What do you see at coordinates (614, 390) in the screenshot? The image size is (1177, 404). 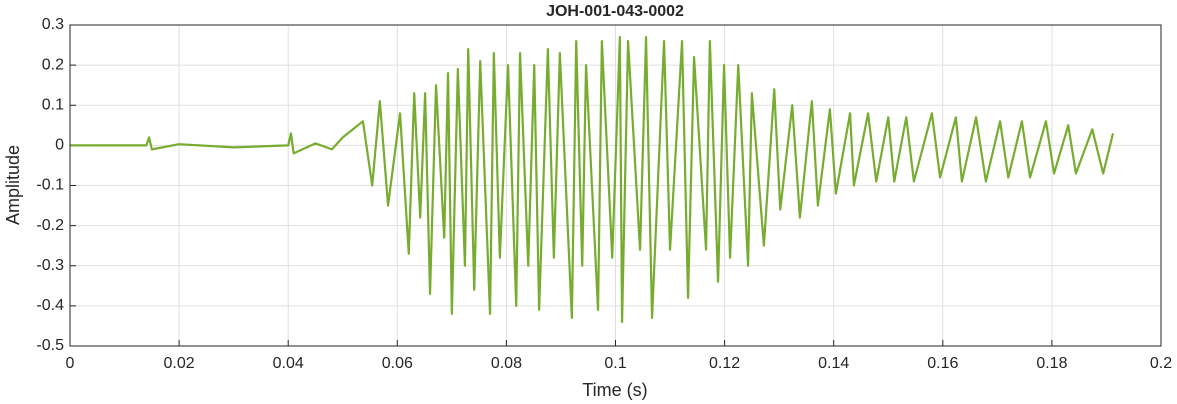 I see `x-axis-label: Time (s)` at bounding box center [614, 390].